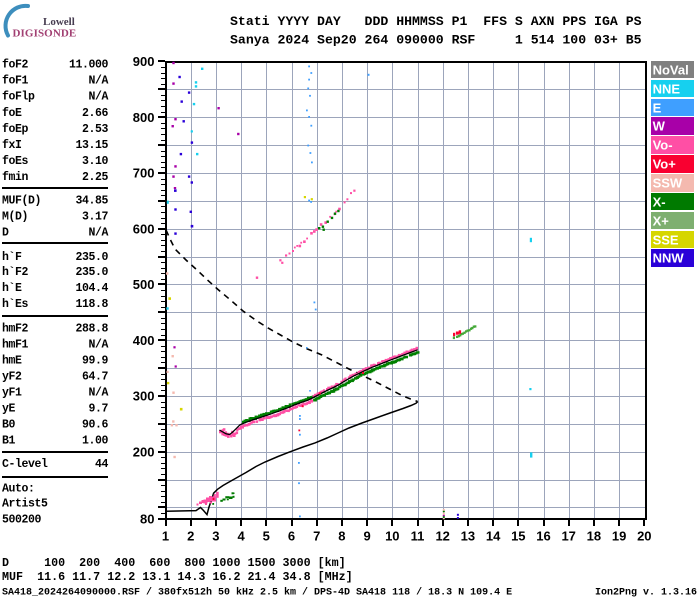  Describe the element at coordinates (667, 88) in the screenshot. I see `svg-text: NNE` at that location.